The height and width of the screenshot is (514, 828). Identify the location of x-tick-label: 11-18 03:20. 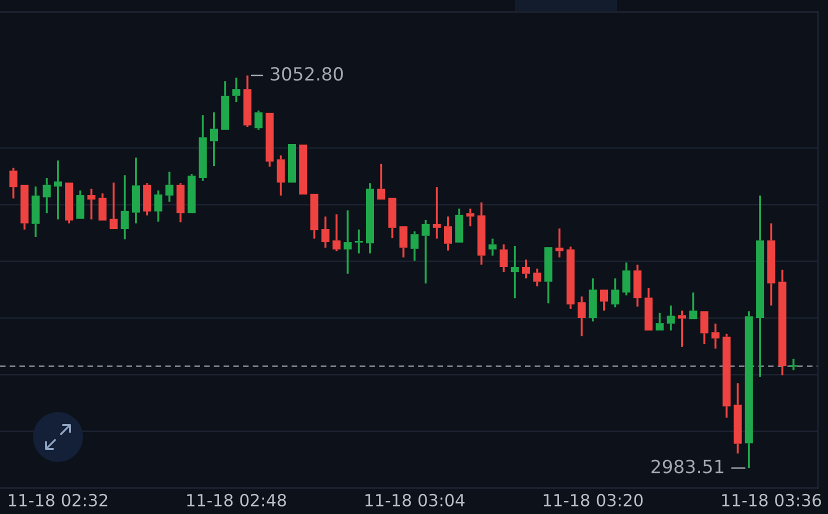
(593, 500).